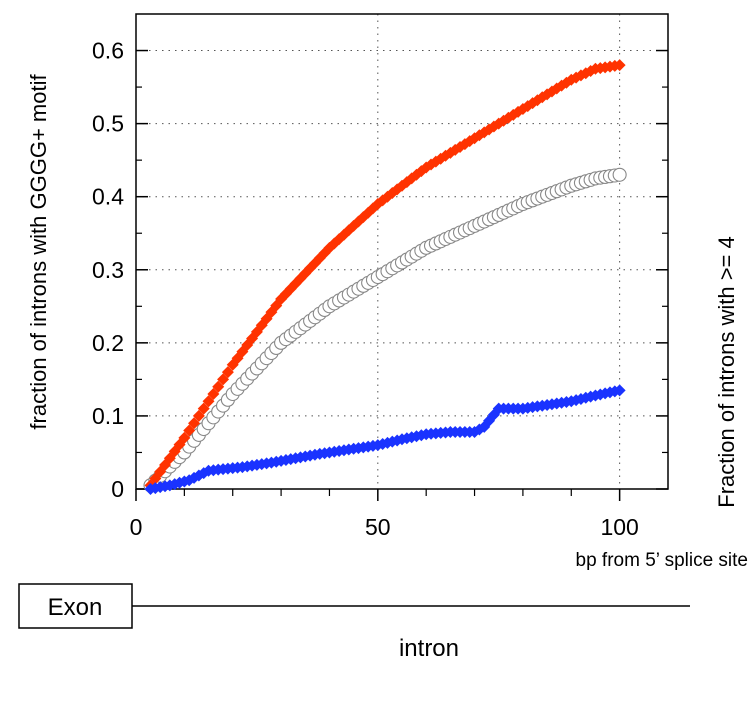 The image size is (752, 715). What do you see at coordinates (108, 197) in the screenshot?
I see `y-tick-label: 0.4` at bounding box center [108, 197].